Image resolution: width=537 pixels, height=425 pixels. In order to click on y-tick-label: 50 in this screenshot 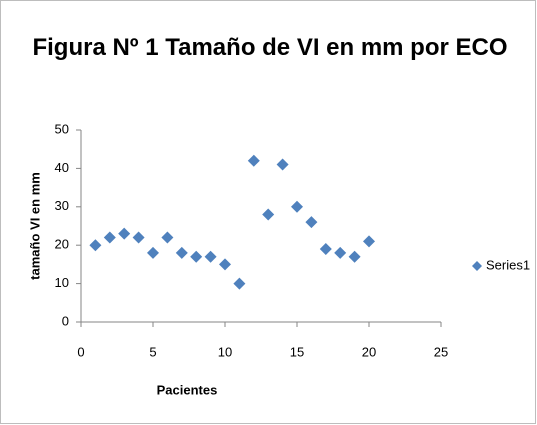, I will do `click(62, 128)`.